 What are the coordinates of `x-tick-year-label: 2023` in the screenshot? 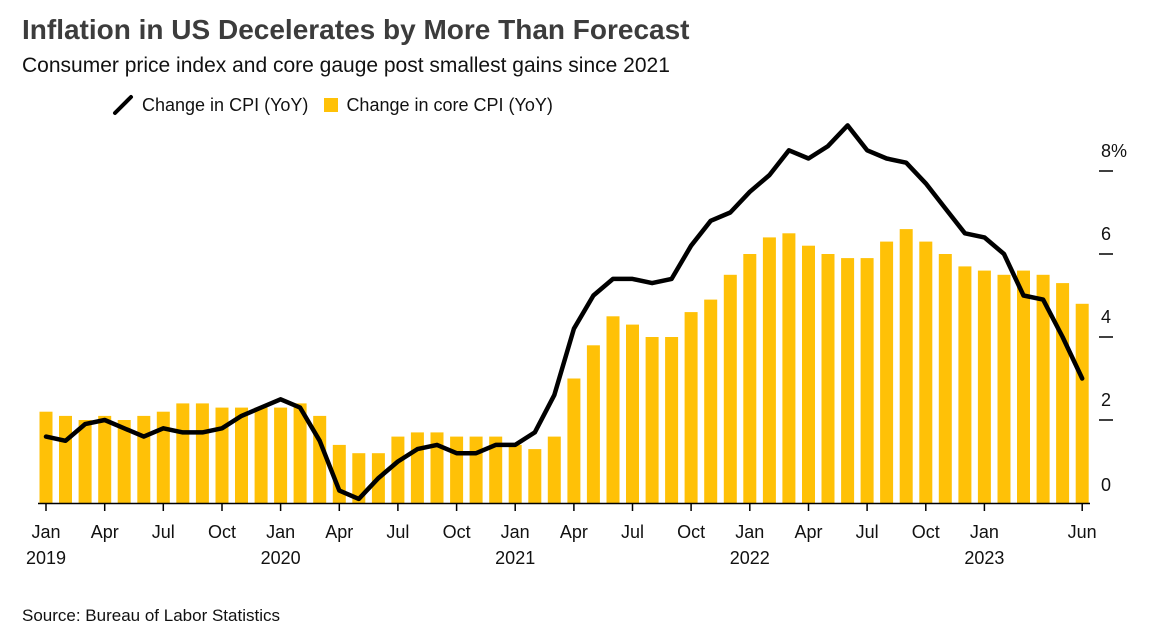 It's located at (984, 558).